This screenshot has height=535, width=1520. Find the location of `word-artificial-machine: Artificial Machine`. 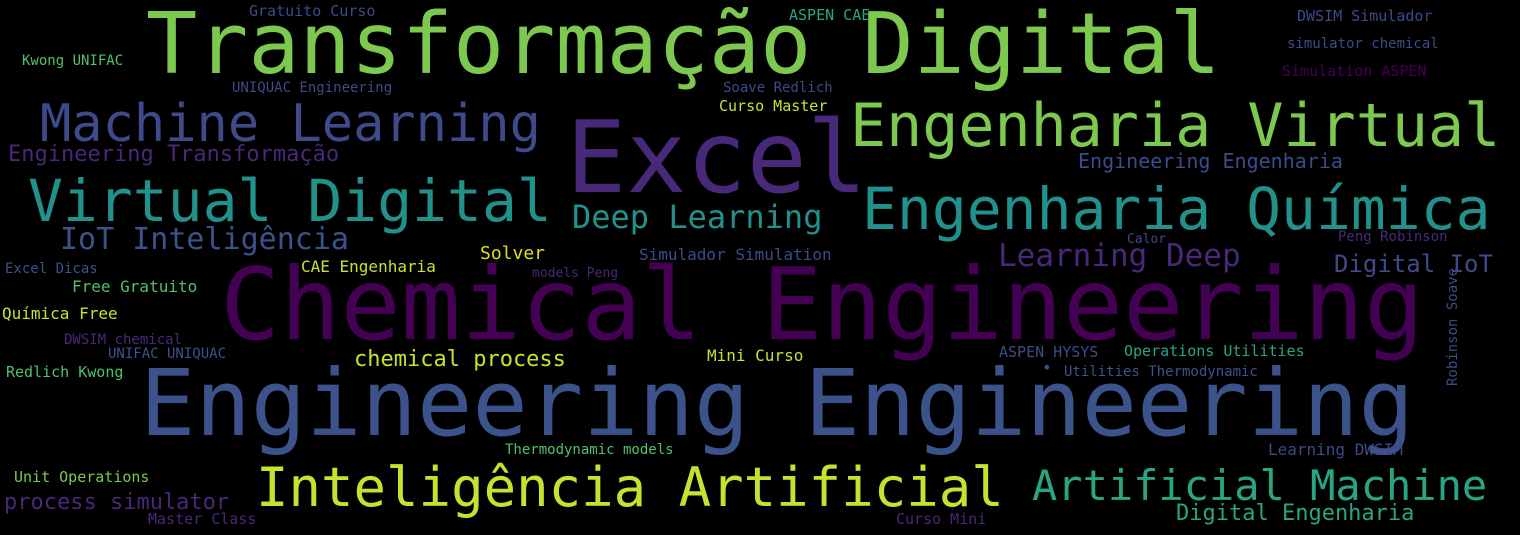

word-artificial-machine: Artificial Machine is located at coordinates (1260, 485).